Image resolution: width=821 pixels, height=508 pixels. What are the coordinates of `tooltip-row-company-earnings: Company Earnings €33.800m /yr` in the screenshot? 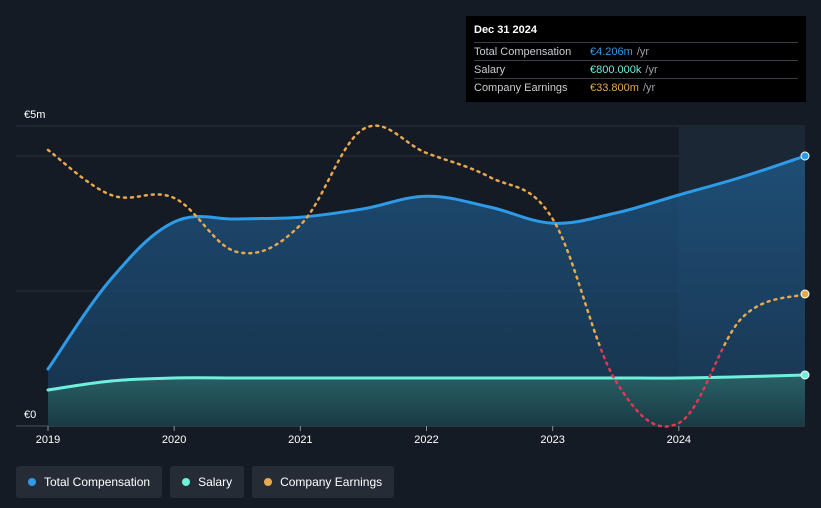 It's located at (636, 87).